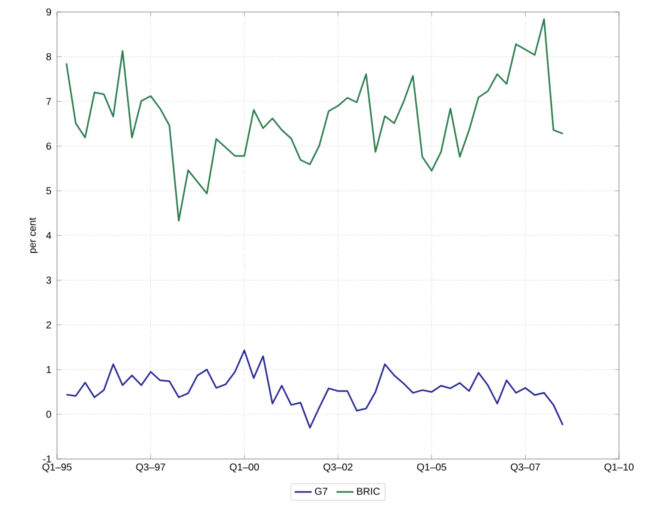 The image size is (649, 507). I want to click on x-tick-label: Q1–00, so click(244, 468).